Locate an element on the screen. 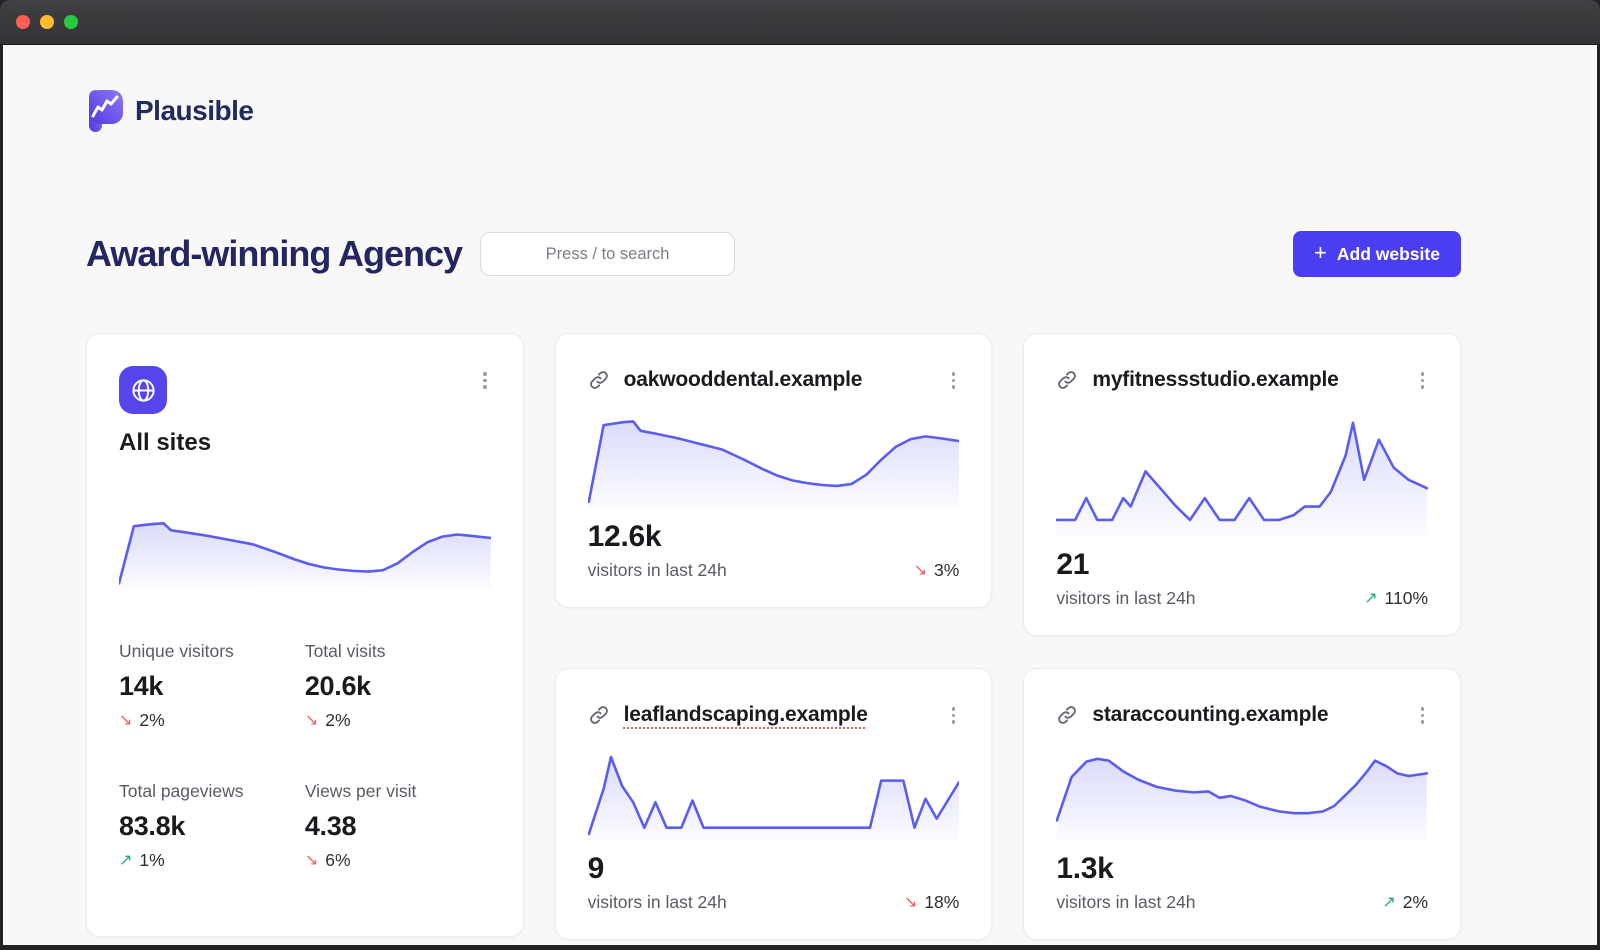 This screenshot has width=1600, height=950. add-website-label: Add website is located at coordinates (1388, 253).